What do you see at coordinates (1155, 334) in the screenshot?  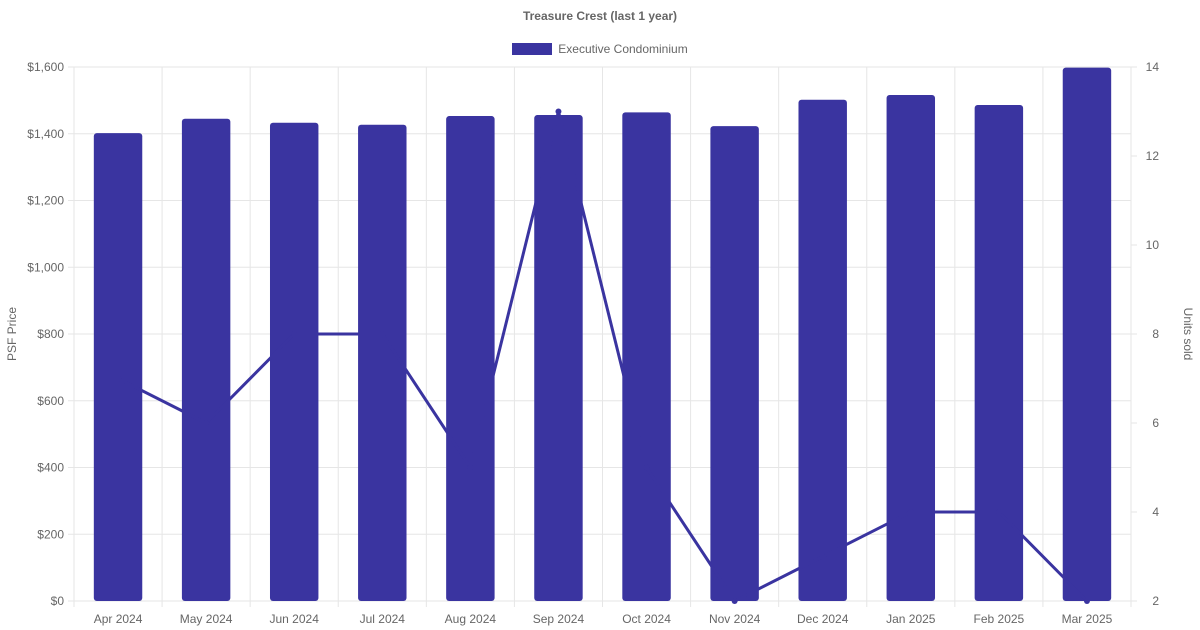 I see `y2-tick-label: 8` at bounding box center [1155, 334].